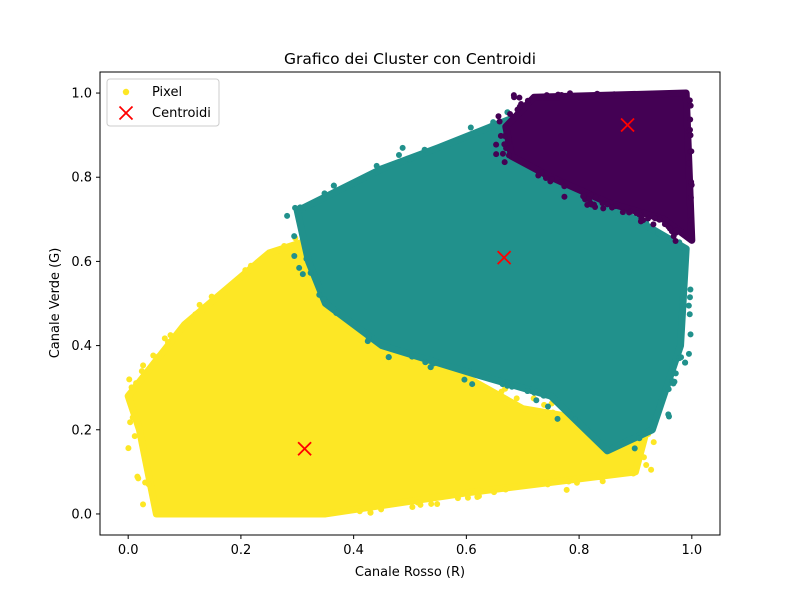 Image resolution: width=800 pixels, height=600 pixels. Describe the element at coordinates (81, 94) in the screenshot. I see `y-tick-label: 1.0` at that location.